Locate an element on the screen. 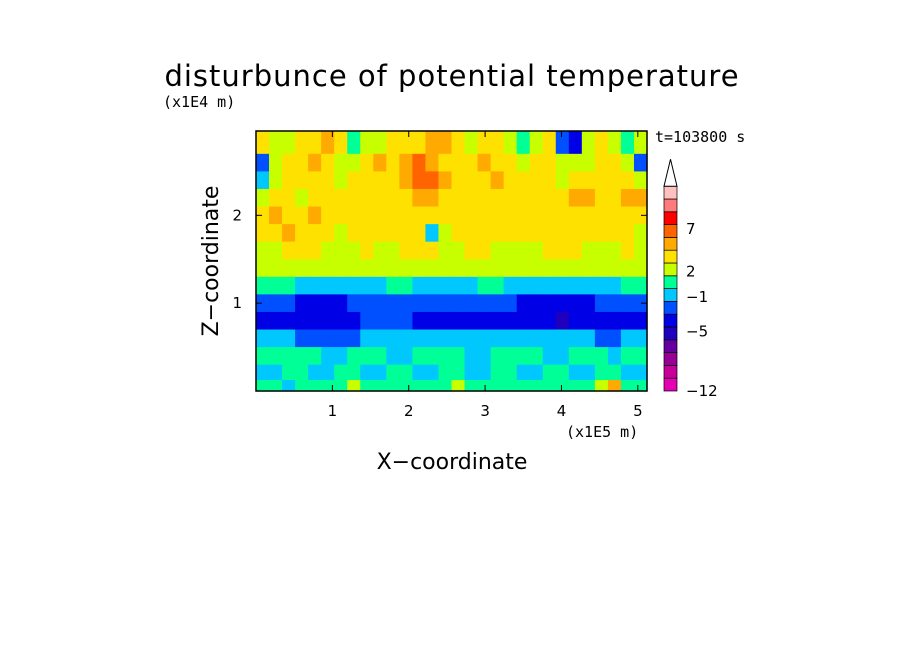 The height and width of the screenshot is (654, 904). x-tick-label: 5 is located at coordinates (638, 411).